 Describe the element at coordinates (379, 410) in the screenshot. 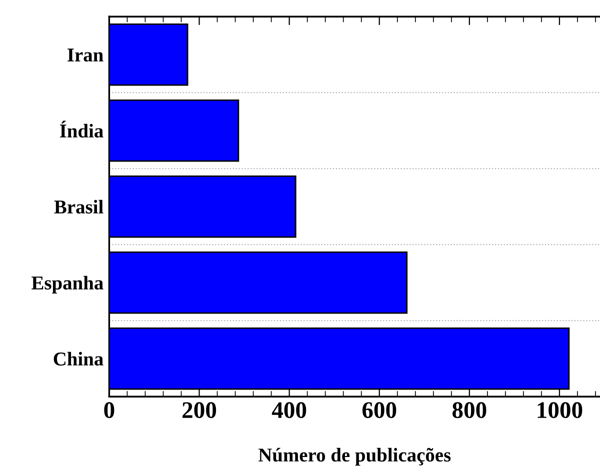

I see `x-tick-label: 600` at that location.